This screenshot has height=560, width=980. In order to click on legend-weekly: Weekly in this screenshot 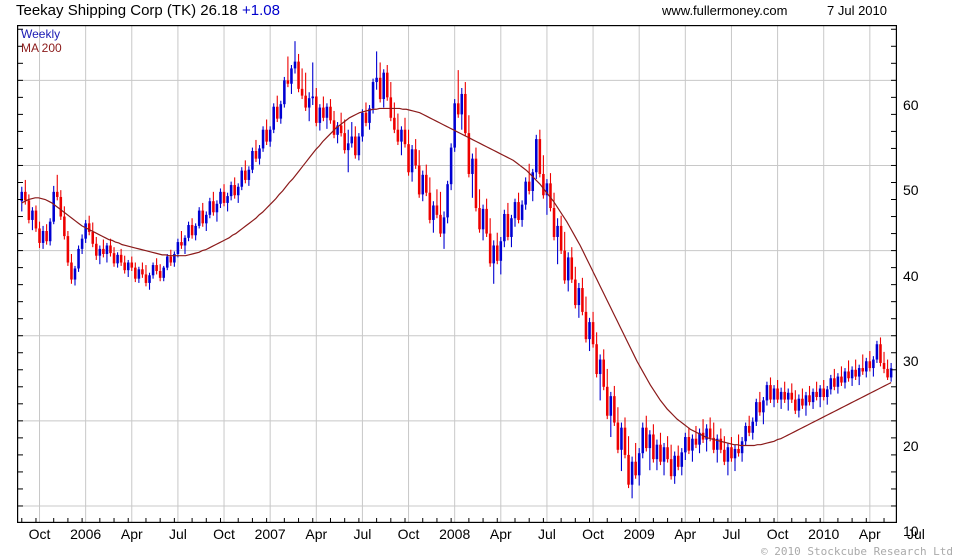, I will do `click(41, 34)`.